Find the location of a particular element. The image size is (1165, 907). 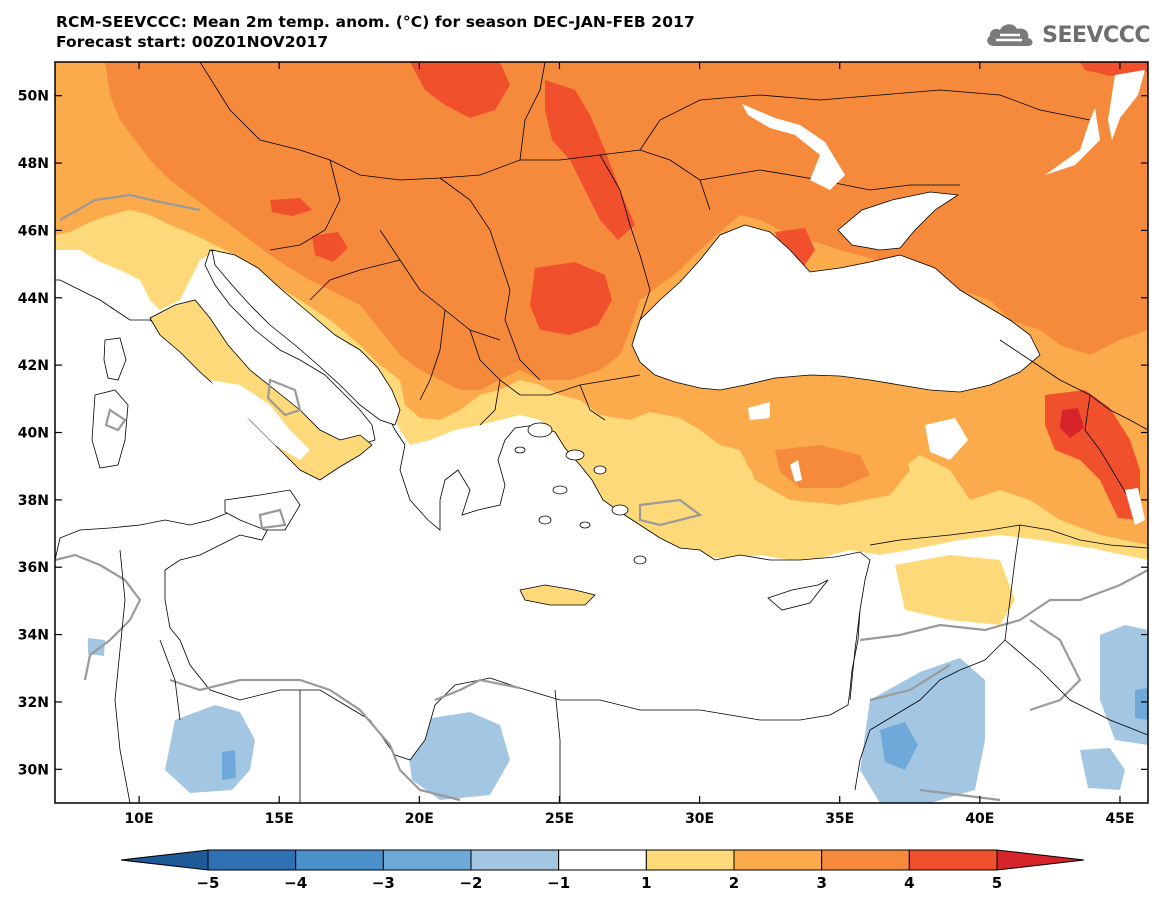

lat-tick-label: 42N is located at coordinates (33, 366).